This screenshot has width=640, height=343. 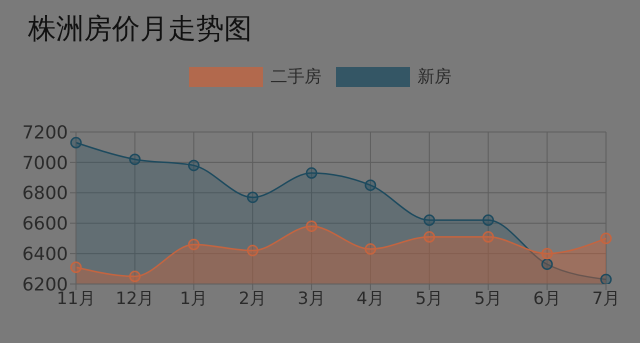 What do you see at coordinates (606, 299) in the screenshot?
I see `x-tick-label: 7月` at bounding box center [606, 299].